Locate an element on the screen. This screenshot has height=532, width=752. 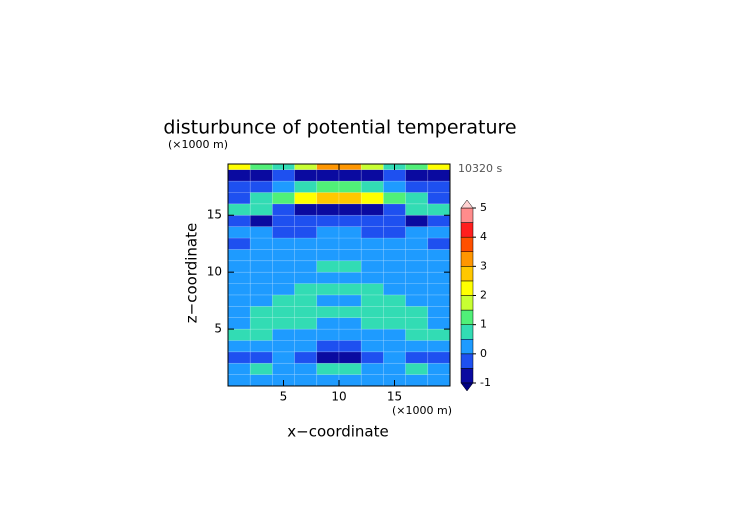
y-tick-label: 15 is located at coordinates (214, 215).